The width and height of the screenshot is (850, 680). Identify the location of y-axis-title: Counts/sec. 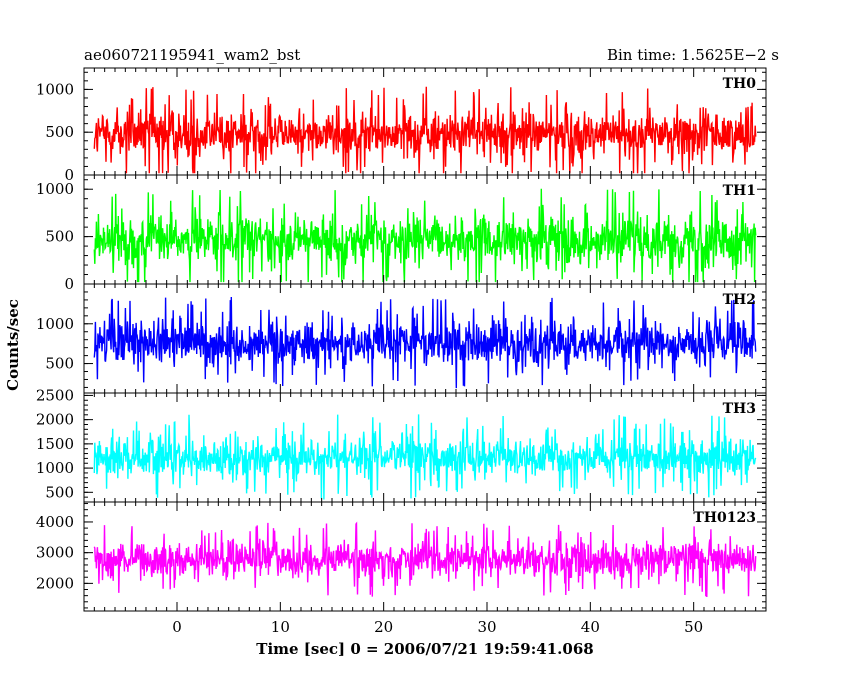
(13, 345).